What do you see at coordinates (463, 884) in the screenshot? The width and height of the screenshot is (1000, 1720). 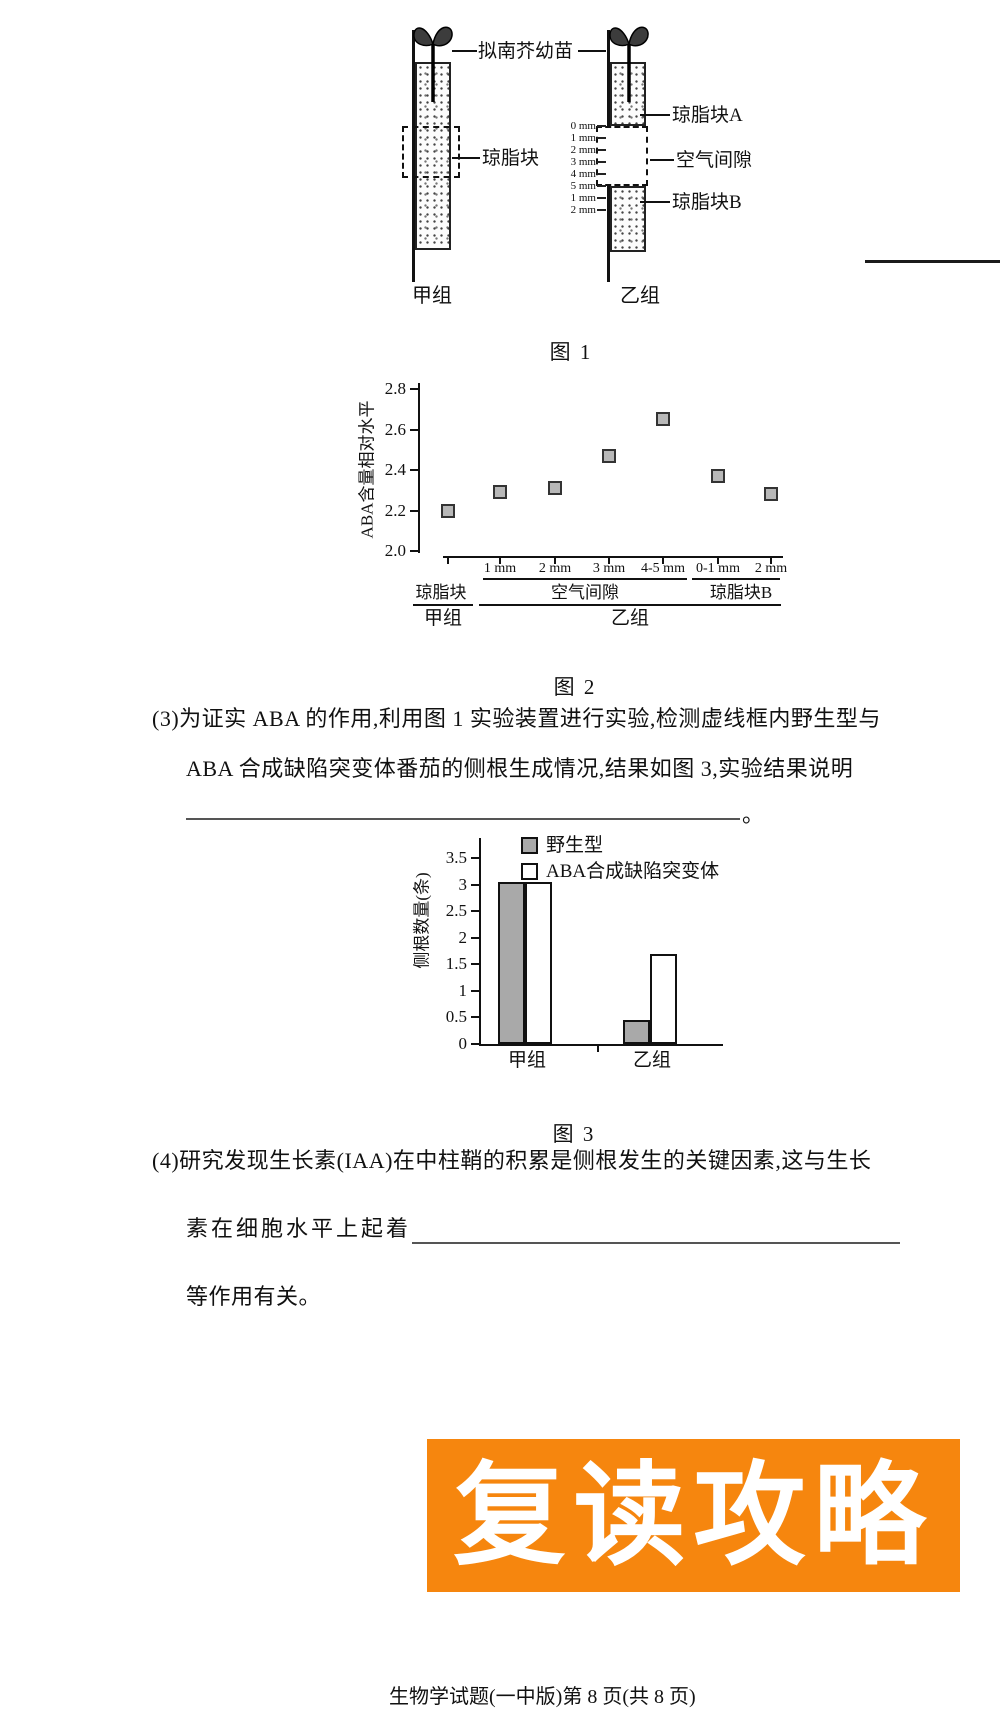 I see `fig3-y-tick-label: 3` at bounding box center [463, 884].